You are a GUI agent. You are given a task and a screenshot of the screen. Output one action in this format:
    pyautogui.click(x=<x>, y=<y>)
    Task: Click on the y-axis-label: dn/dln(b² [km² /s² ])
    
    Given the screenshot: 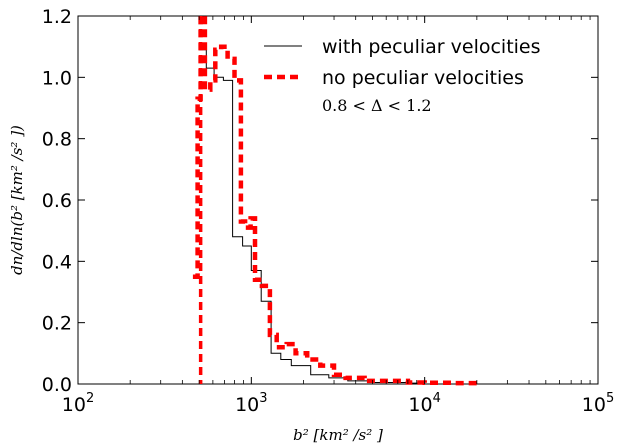 What is the action you would take?
    pyautogui.click(x=17, y=200)
    